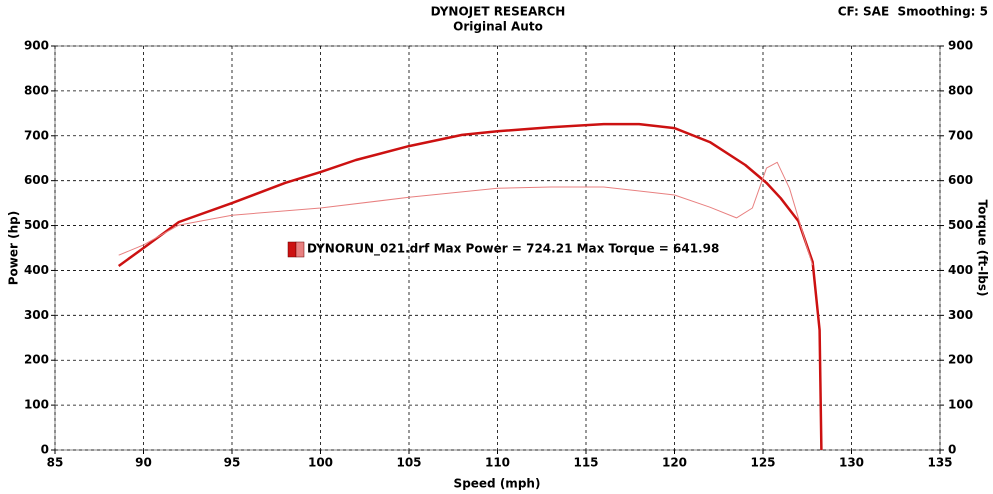 The width and height of the screenshot is (993, 494). I want to click on y2-tick-label: 500, so click(960, 225).